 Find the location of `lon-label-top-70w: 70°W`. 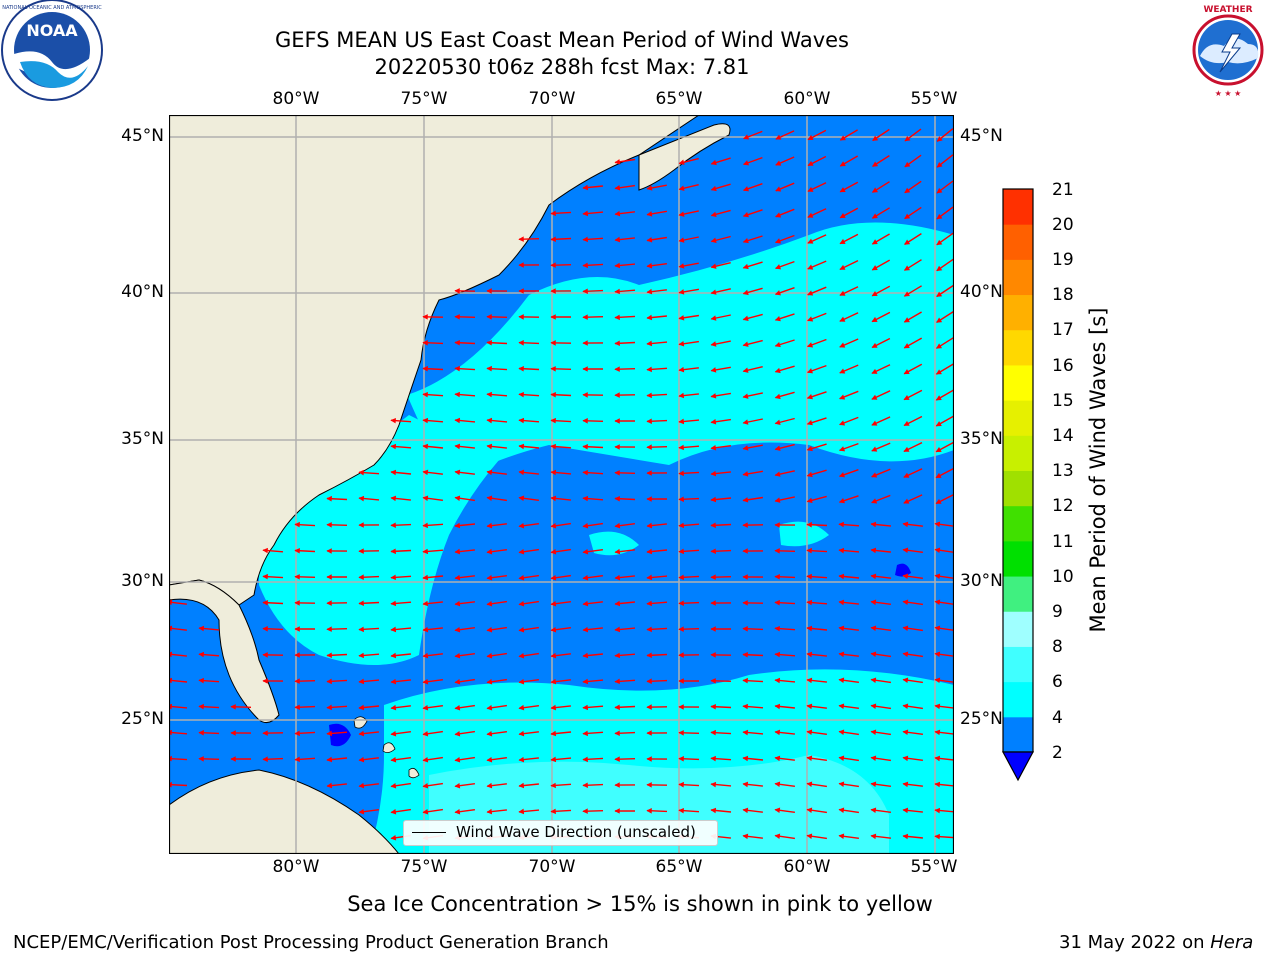

lon-label-top-70w: 70°W is located at coordinates (552, 99).